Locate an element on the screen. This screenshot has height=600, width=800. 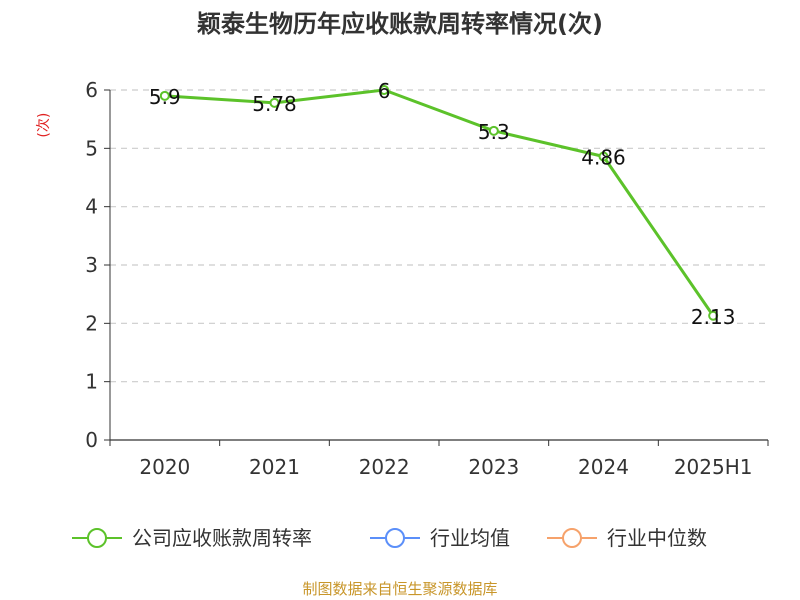
source-note: 制图数据来自恒生聚源数据库 is located at coordinates (399, 589).